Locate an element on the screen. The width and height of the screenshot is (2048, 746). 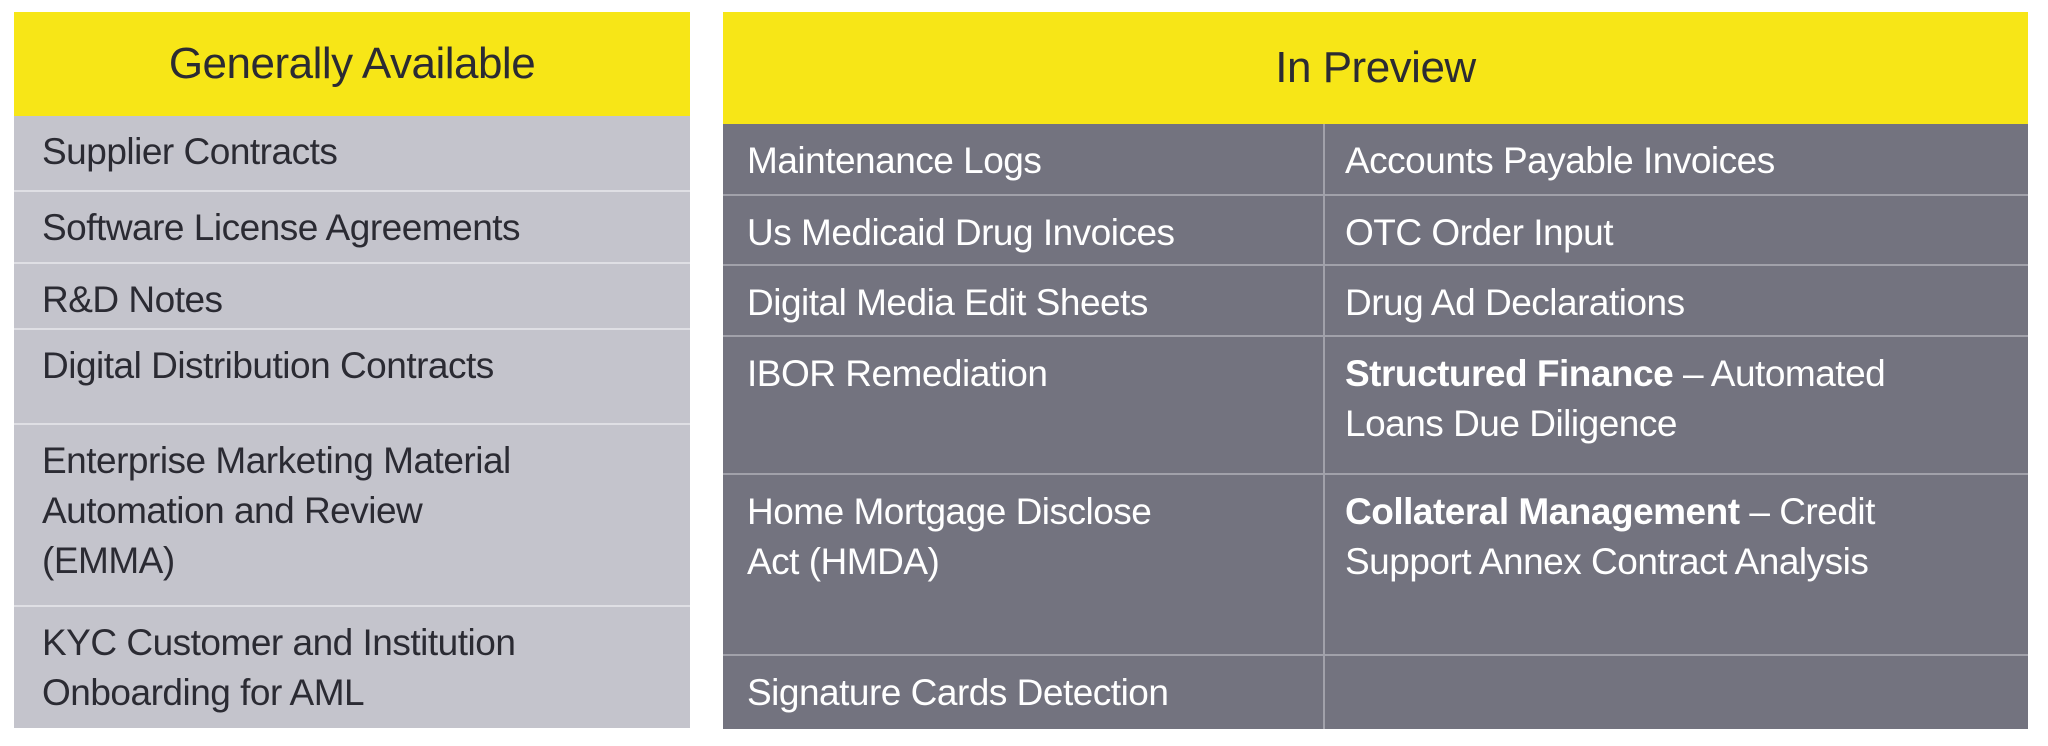
cell-bold-text: Structured Finance is located at coordinates (1509, 373).